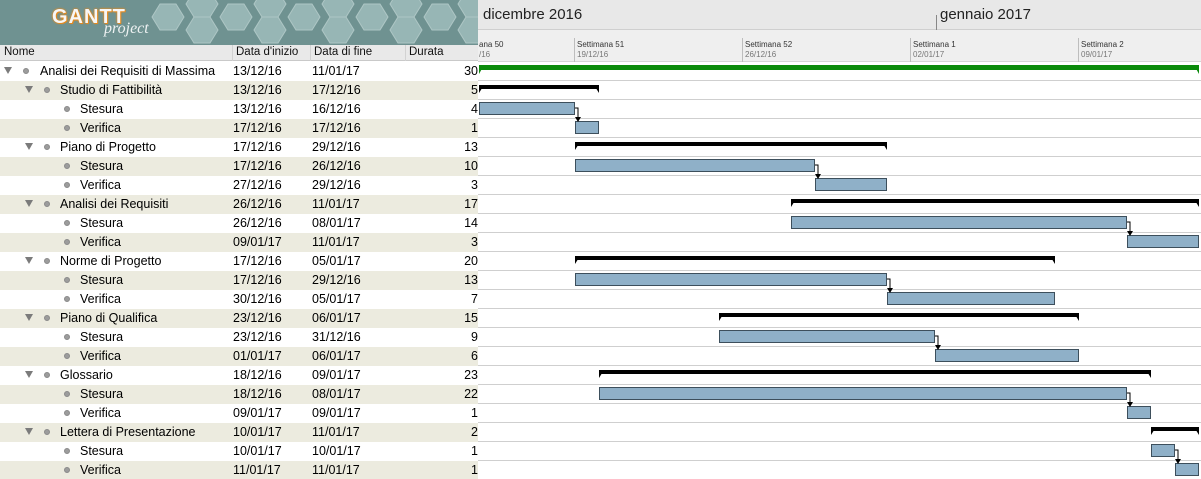 This screenshot has width=1201, height=479. Describe the element at coordinates (336, 71) in the screenshot. I see `task-end-date: 11/01/17` at that location.